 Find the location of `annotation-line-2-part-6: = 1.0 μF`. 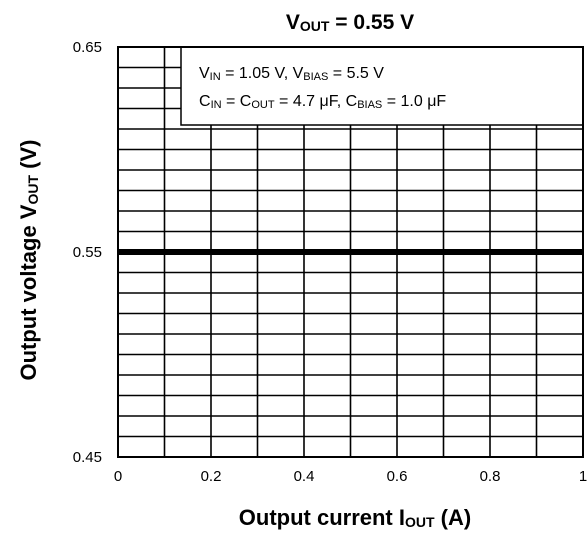

annotation-line-2-part-6: = 1.0 μF is located at coordinates (414, 101).